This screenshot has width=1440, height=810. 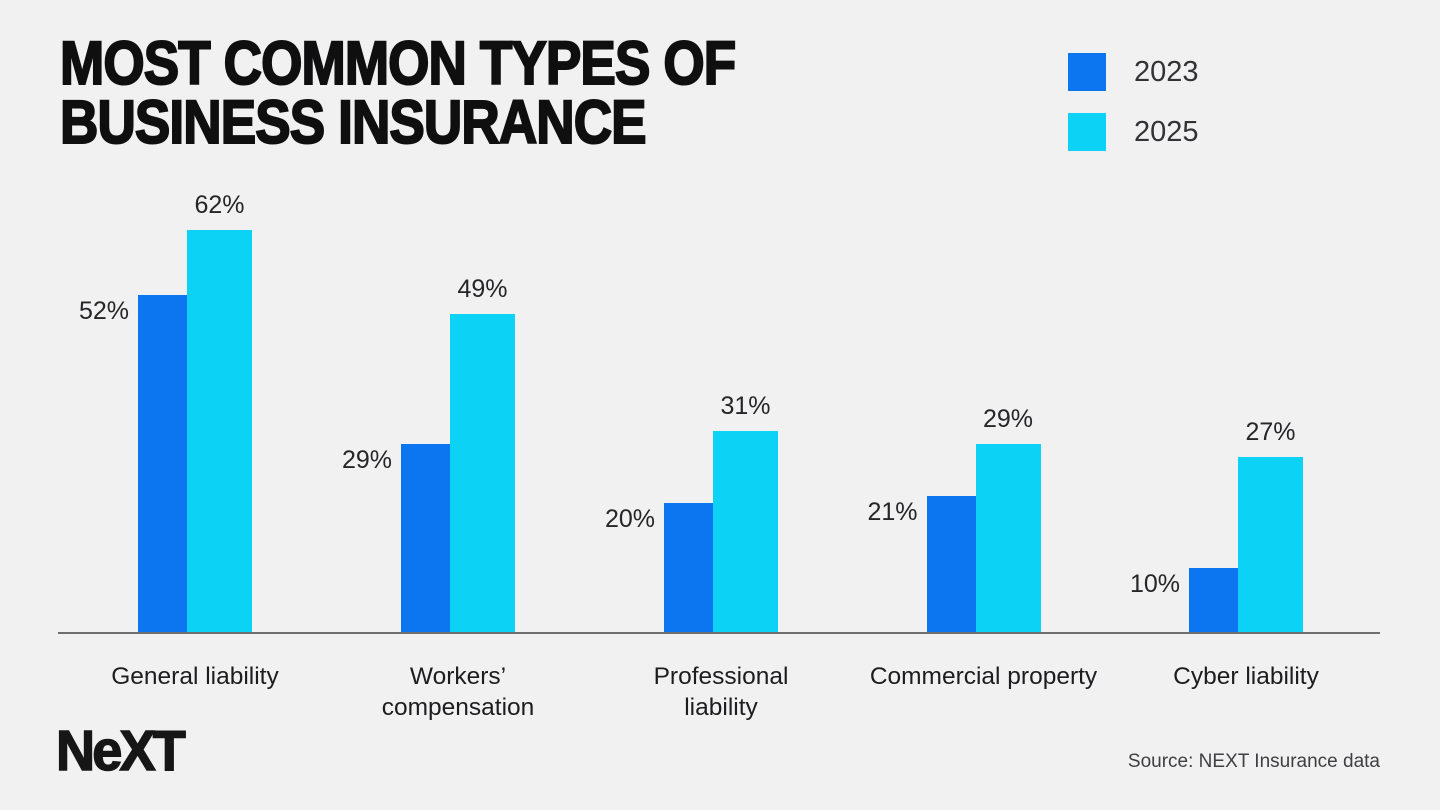 I want to click on category-label-workers-compensation: Workers’ compensation, so click(x=458, y=692).